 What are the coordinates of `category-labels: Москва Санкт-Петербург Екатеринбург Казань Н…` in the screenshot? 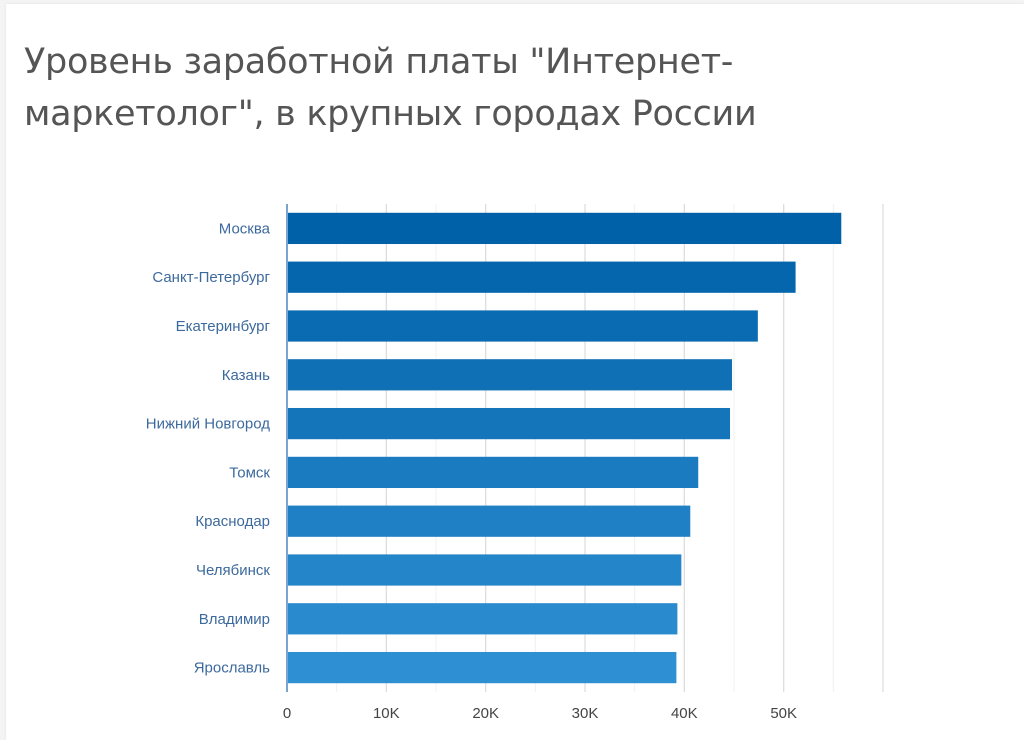 It's located at (208, 448).